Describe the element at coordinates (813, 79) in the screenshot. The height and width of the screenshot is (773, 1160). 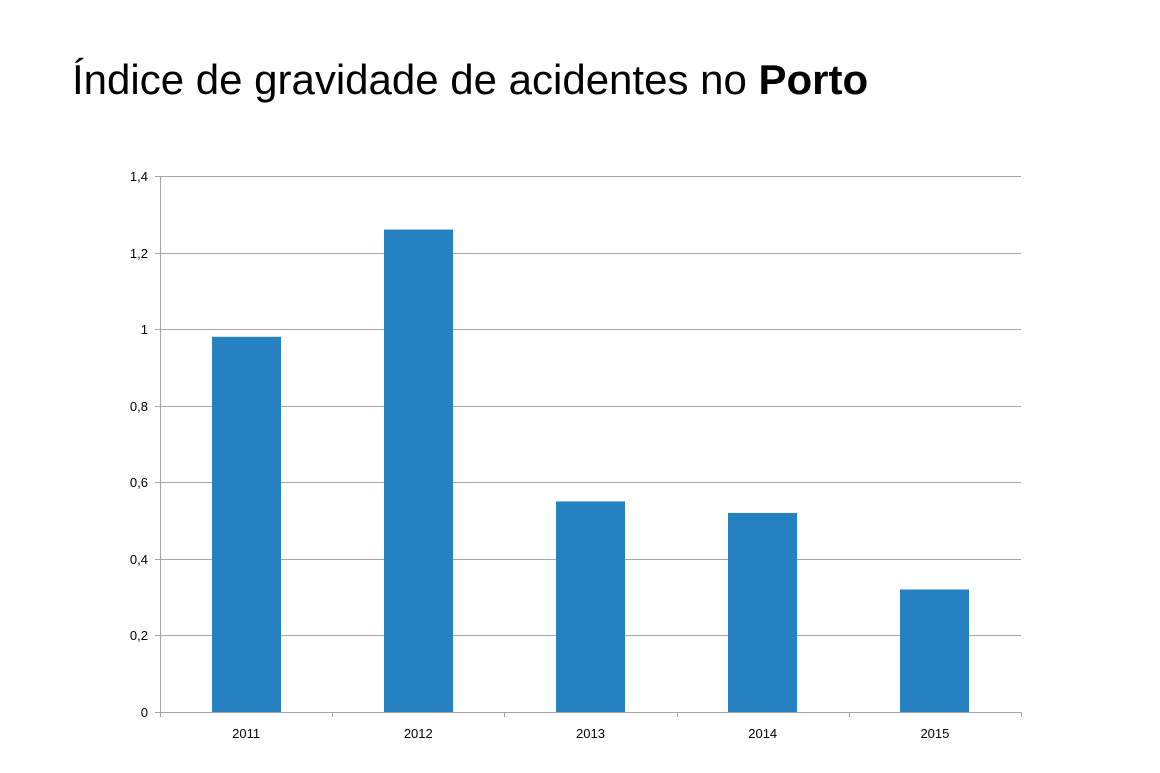
I see `title-bold: Porto` at that location.